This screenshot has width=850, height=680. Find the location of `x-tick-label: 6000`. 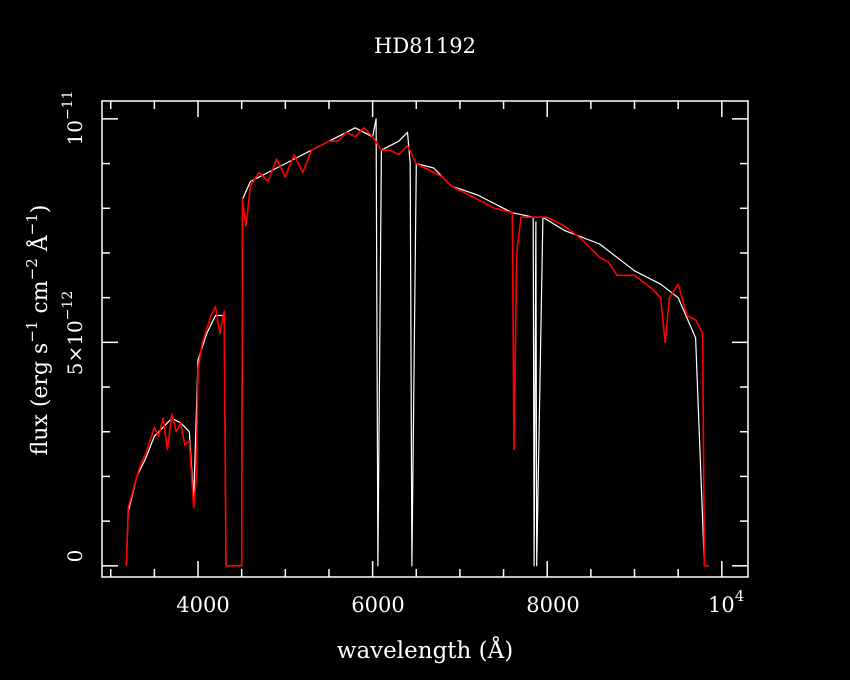

x-tick-label: 6000 is located at coordinates (377, 605).